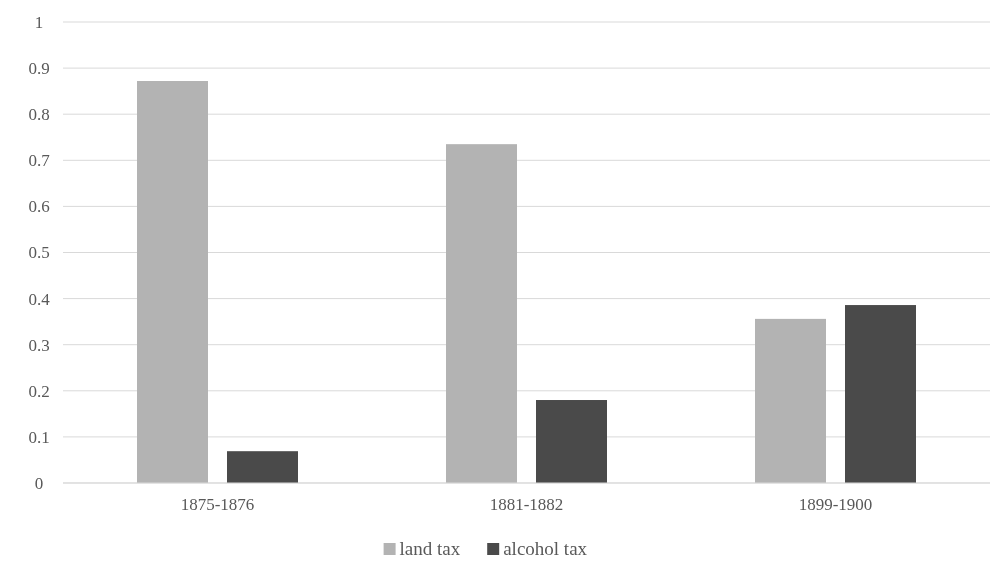 The width and height of the screenshot is (1002, 575). Describe the element at coordinates (39, 299) in the screenshot. I see `y-tick-label: 0.4` at that location.